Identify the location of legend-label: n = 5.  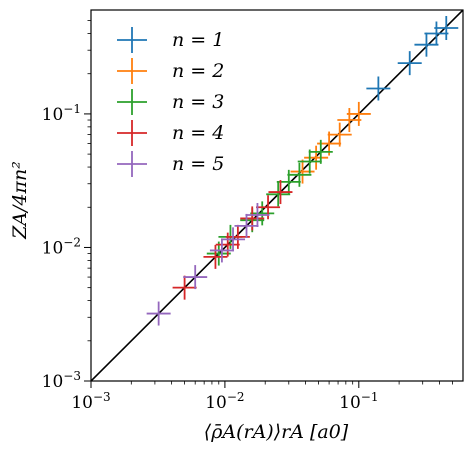
(198, 164).